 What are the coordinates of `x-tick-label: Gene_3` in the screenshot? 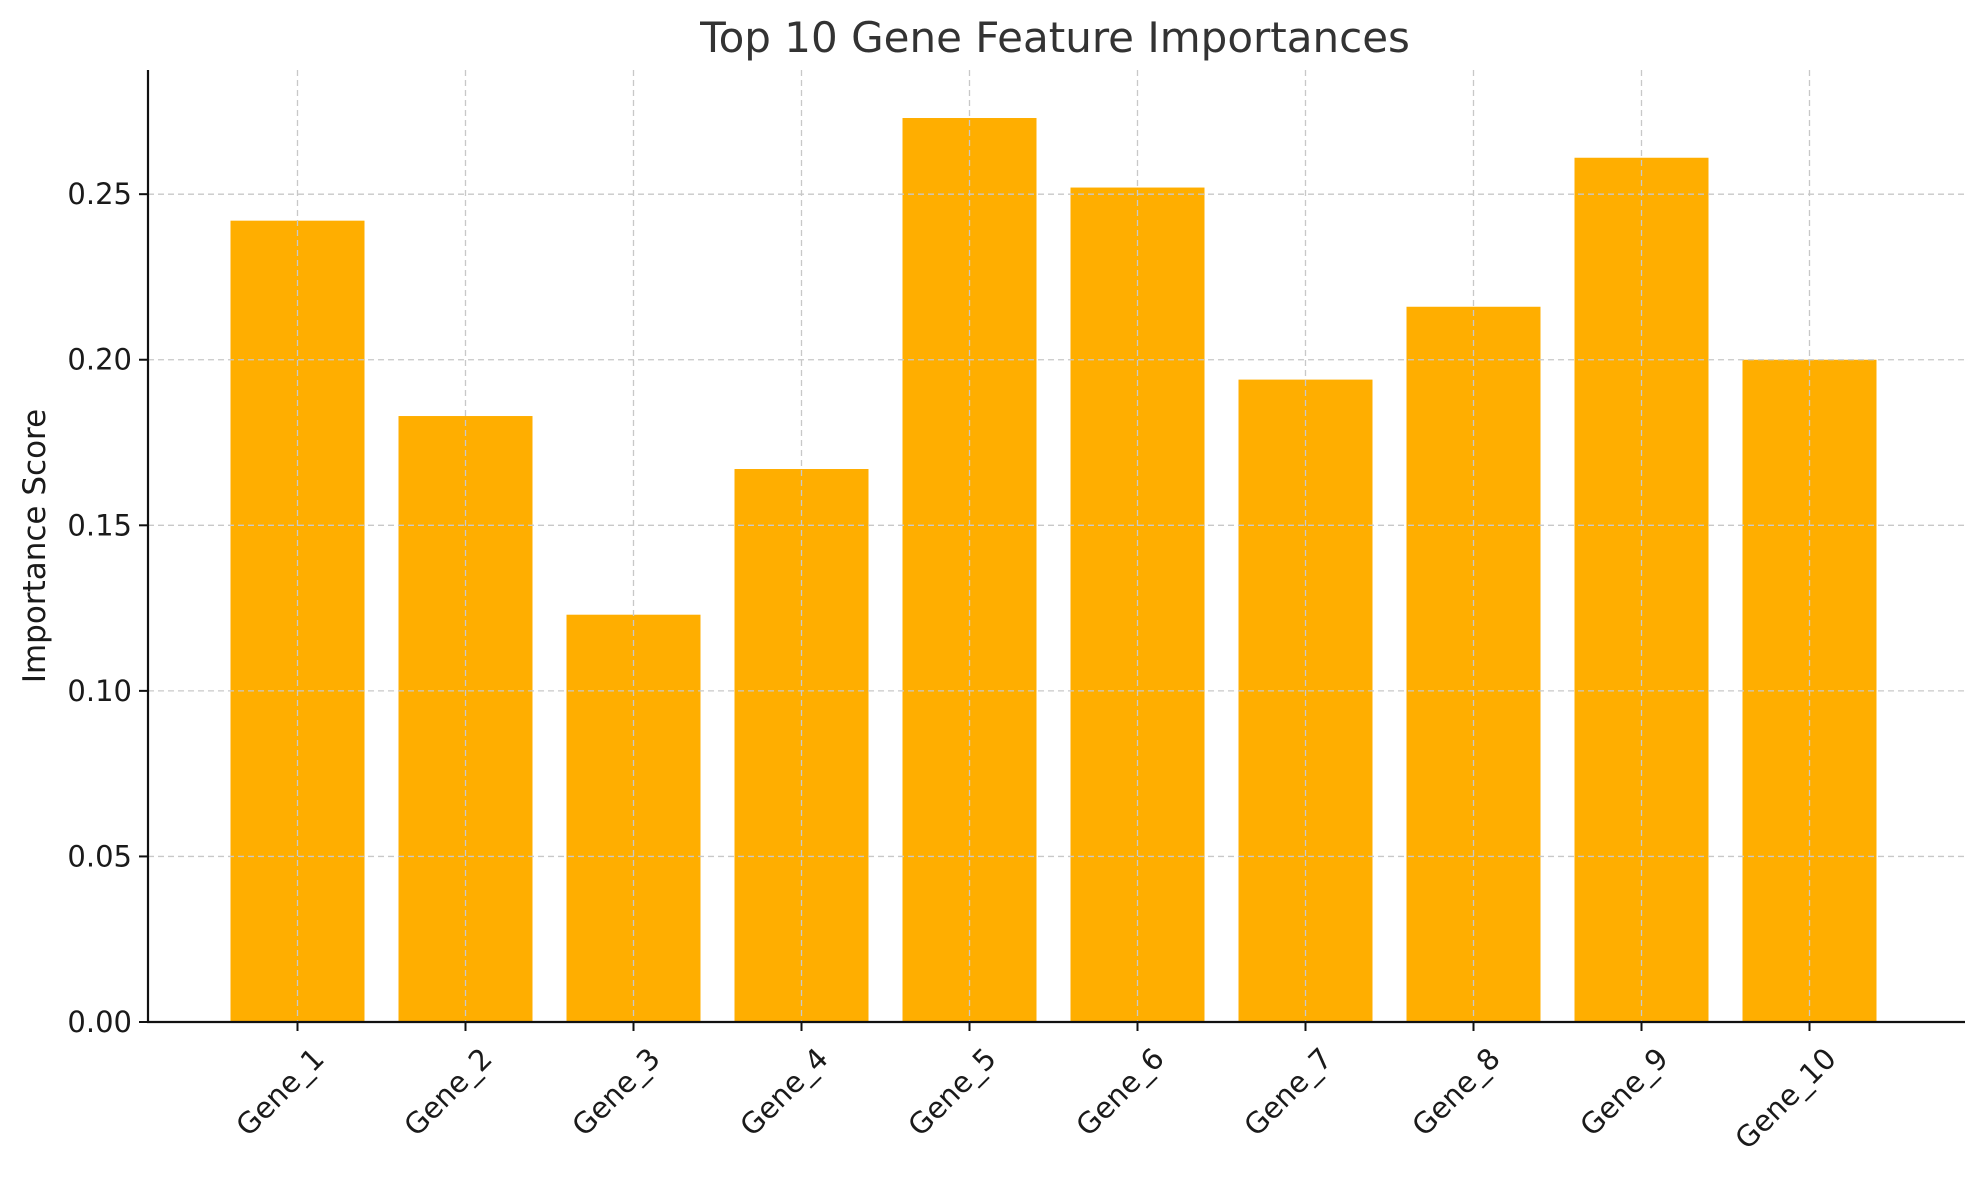 It's located at (615, 1091).